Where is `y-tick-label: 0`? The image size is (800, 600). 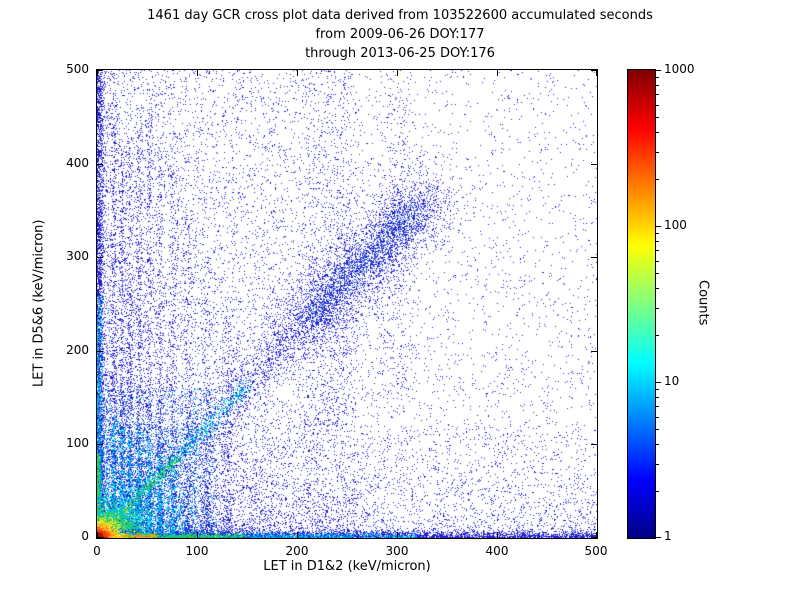 y-tick-label: 0 is located at coordinates (85, 536).